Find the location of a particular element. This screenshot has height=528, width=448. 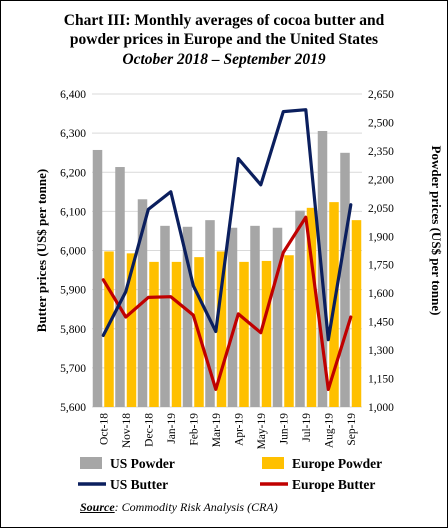

x-tick-label: Jun-19 is located at coordinates (284, 429).